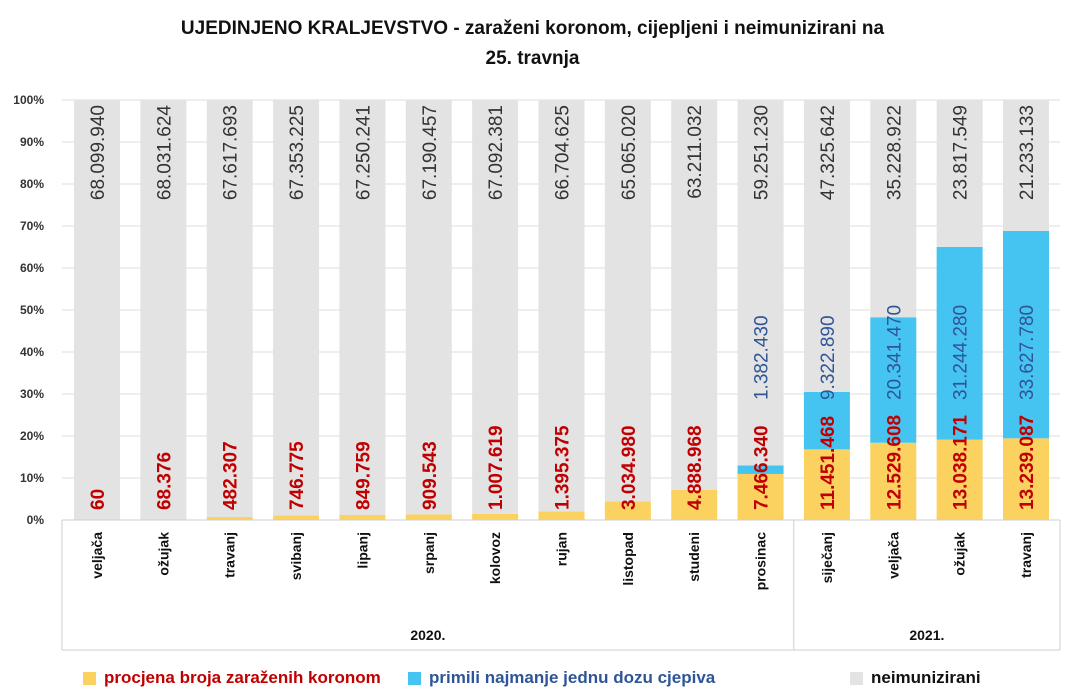  I want to click on y-tick-label: 60%, so click(32, 268).